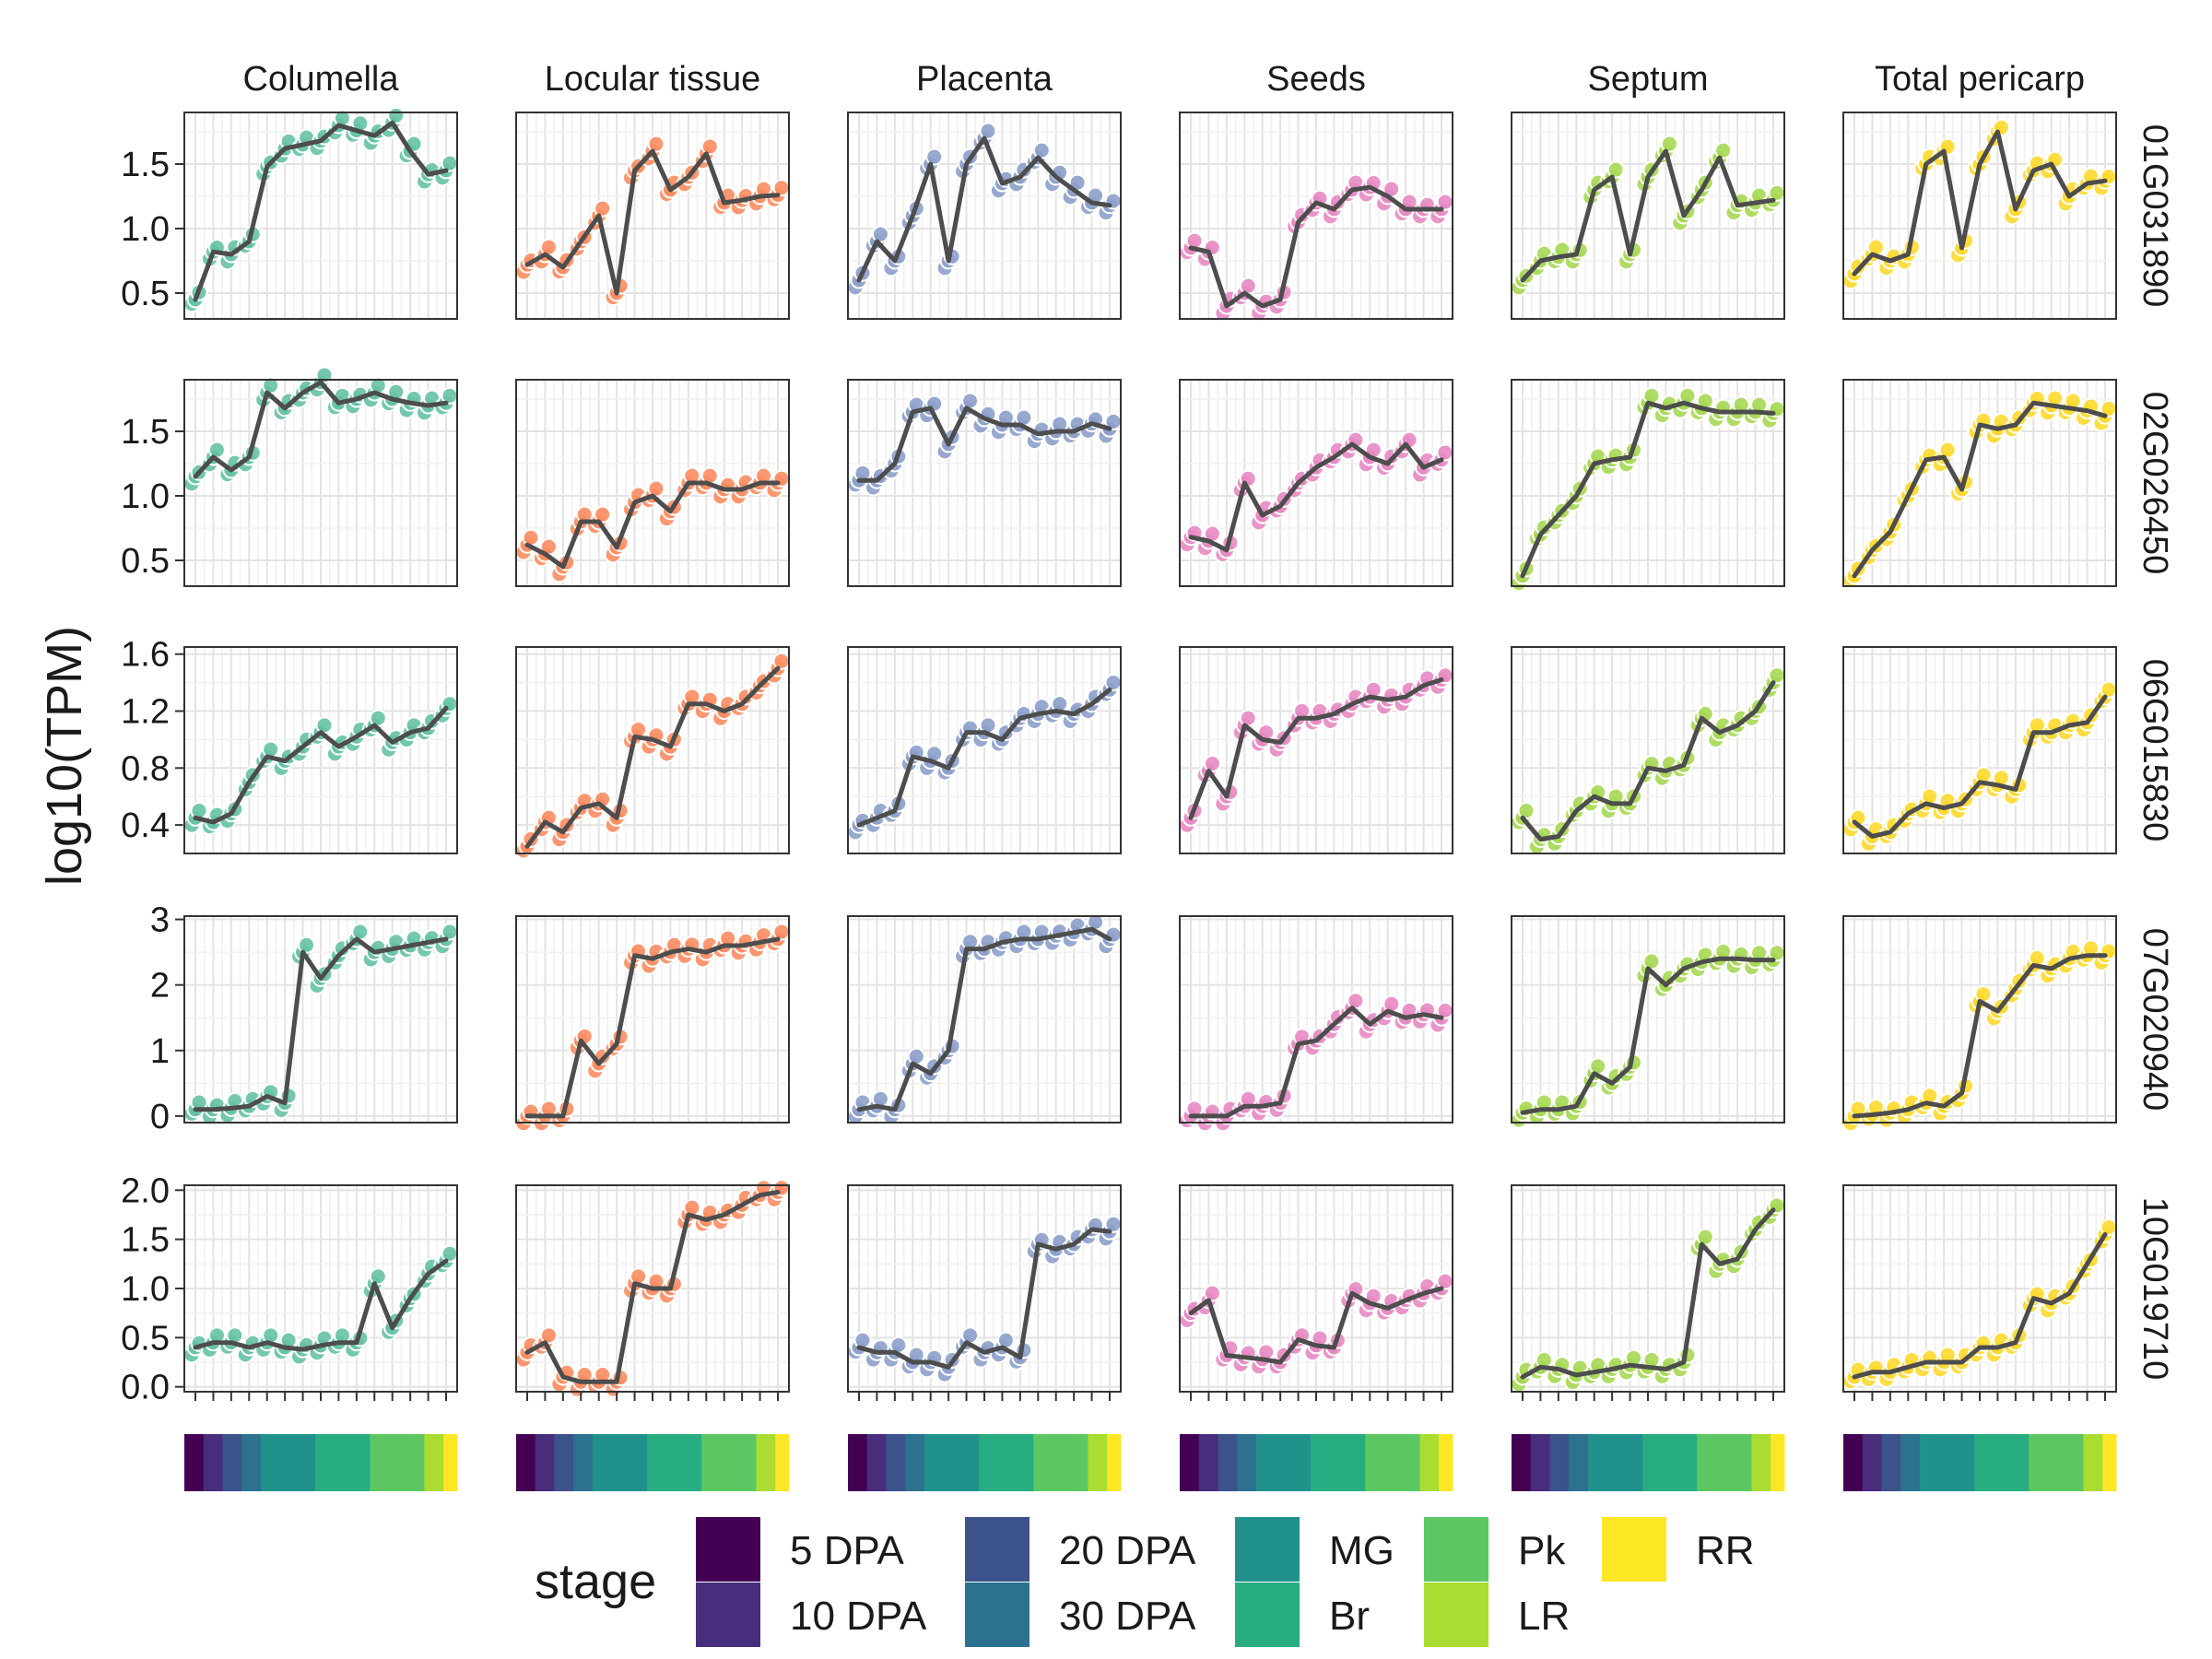  What do you see at coordinates (145, 825) in the screenshot?
I see `y-tick-label: 0.4` at bounding box center [145, 825].